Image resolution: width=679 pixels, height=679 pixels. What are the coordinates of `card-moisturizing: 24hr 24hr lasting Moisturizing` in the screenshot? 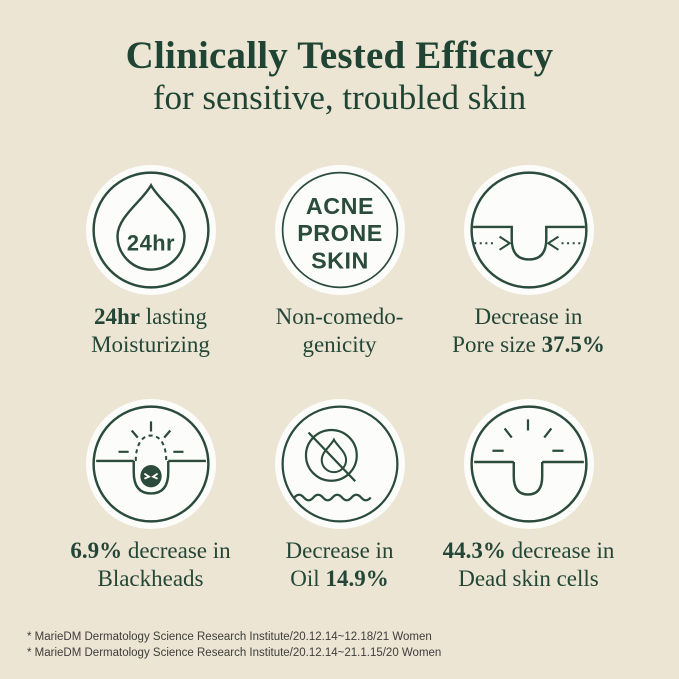 It's located at (150, 262).